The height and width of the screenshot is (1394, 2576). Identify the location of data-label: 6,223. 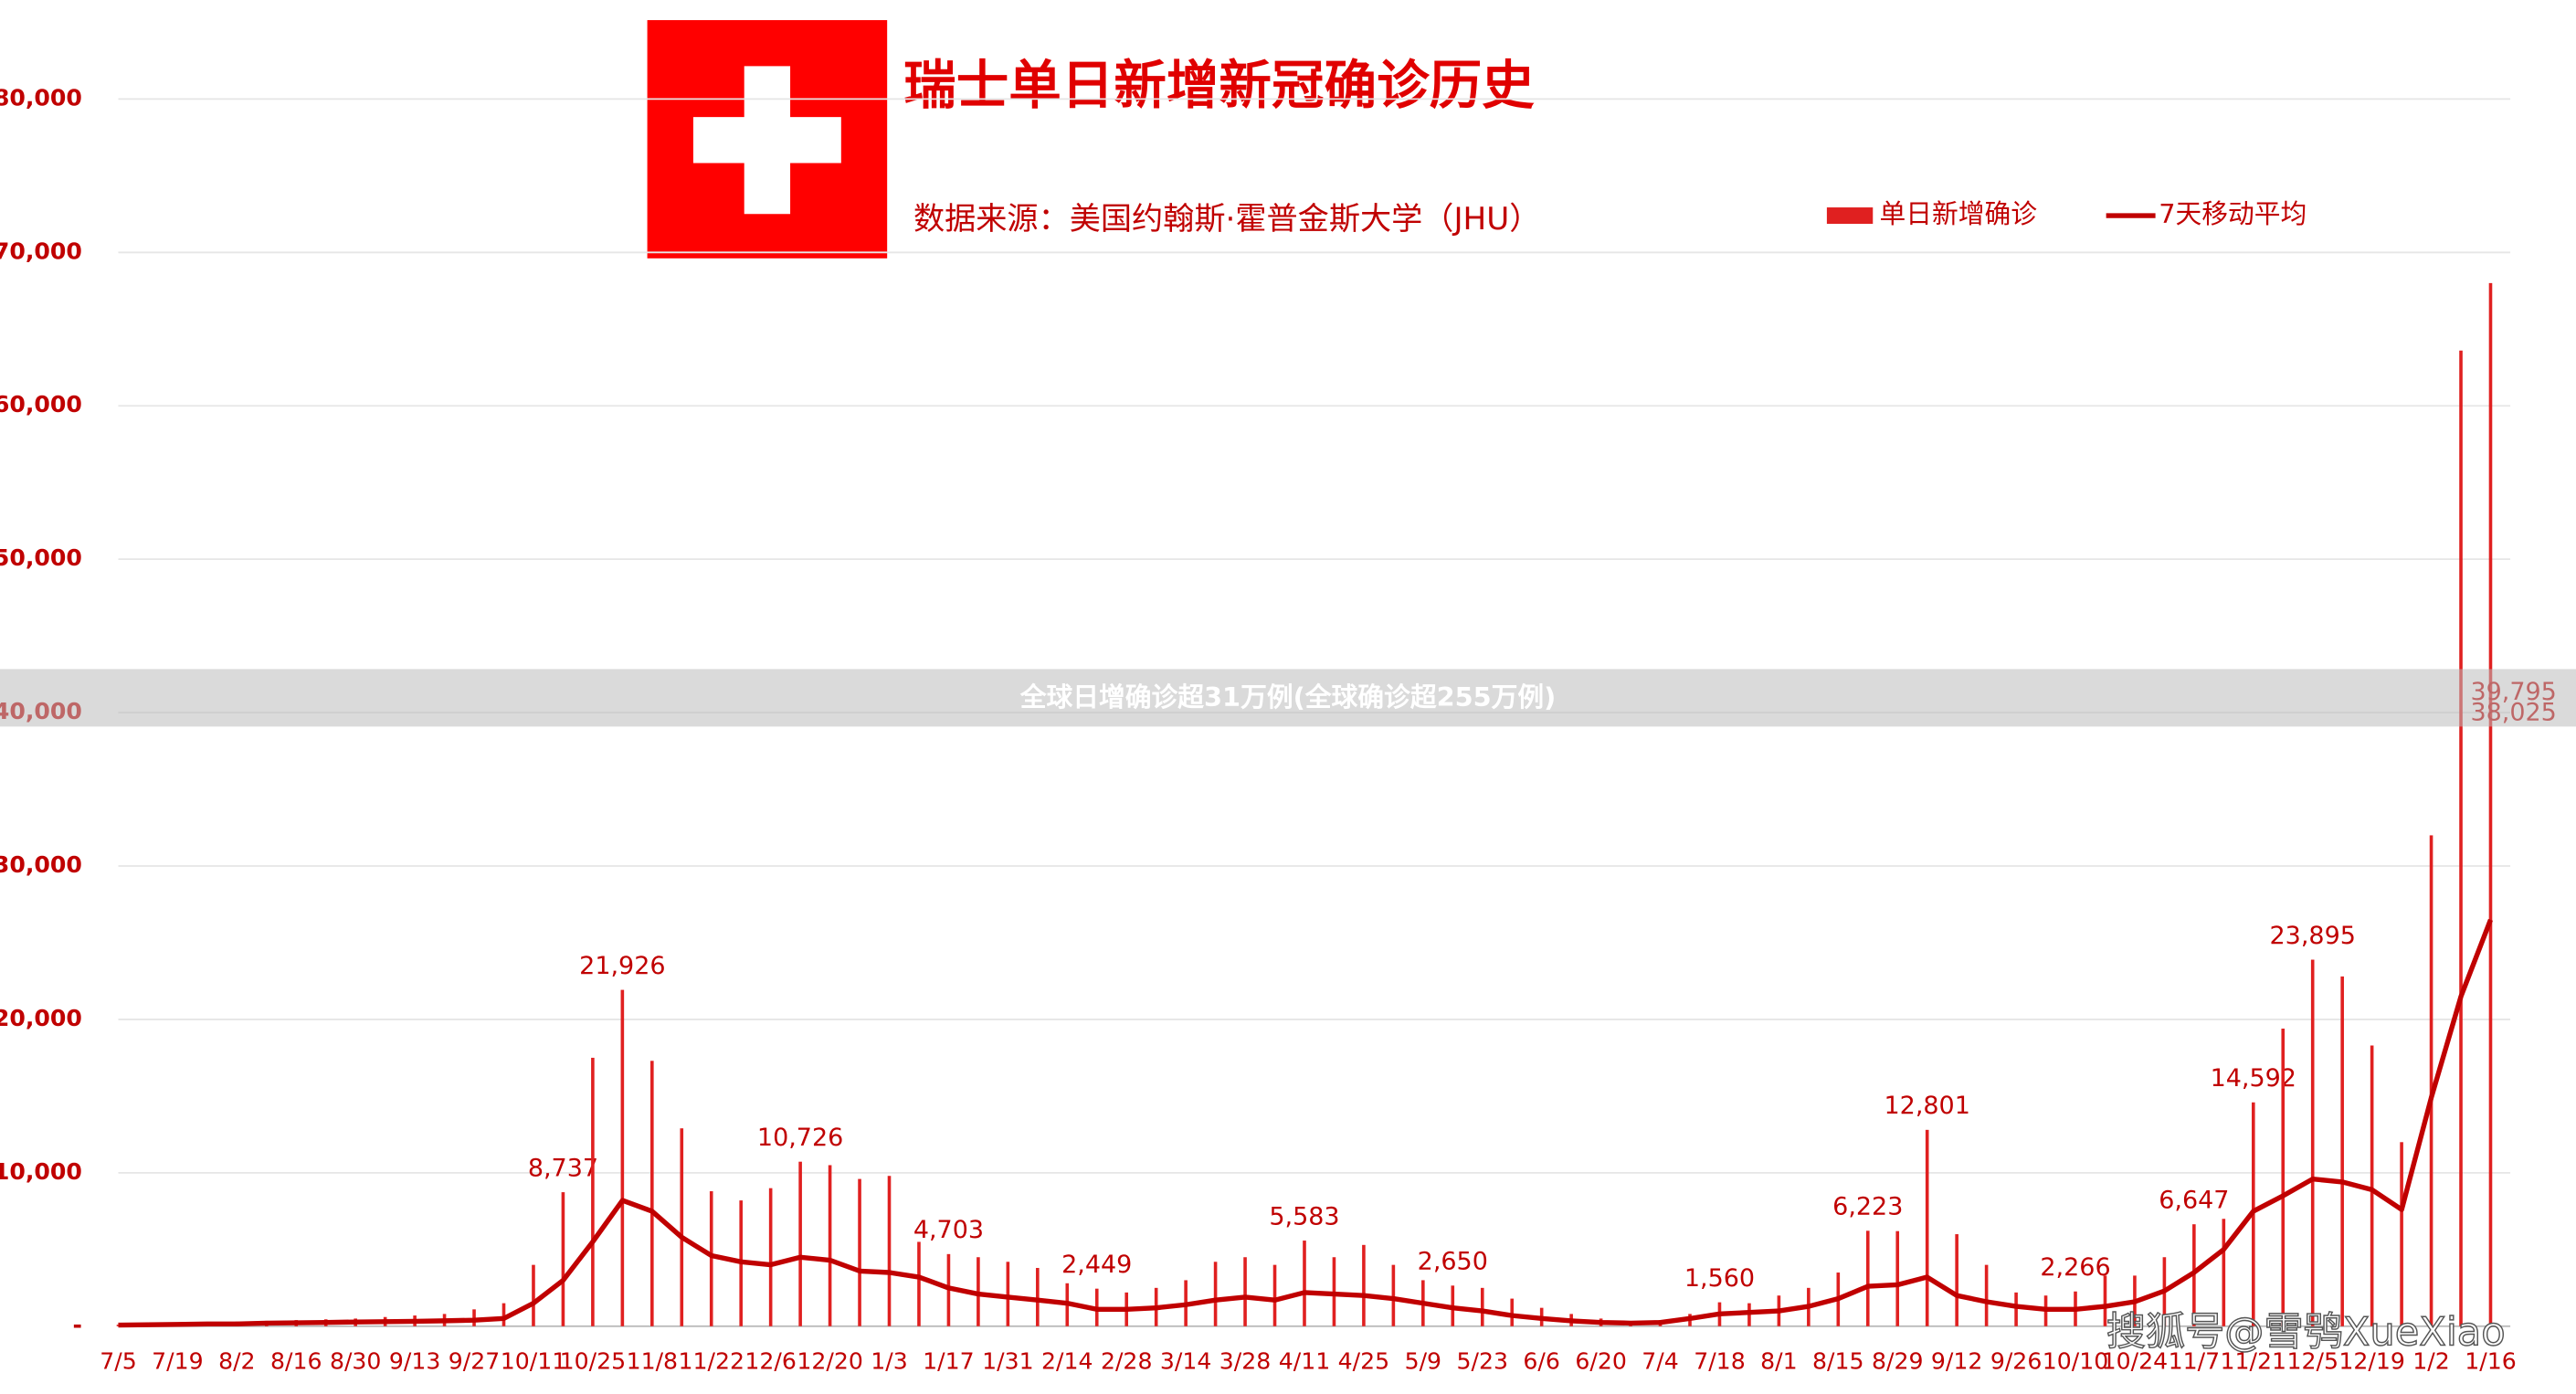
(1867, 1207).